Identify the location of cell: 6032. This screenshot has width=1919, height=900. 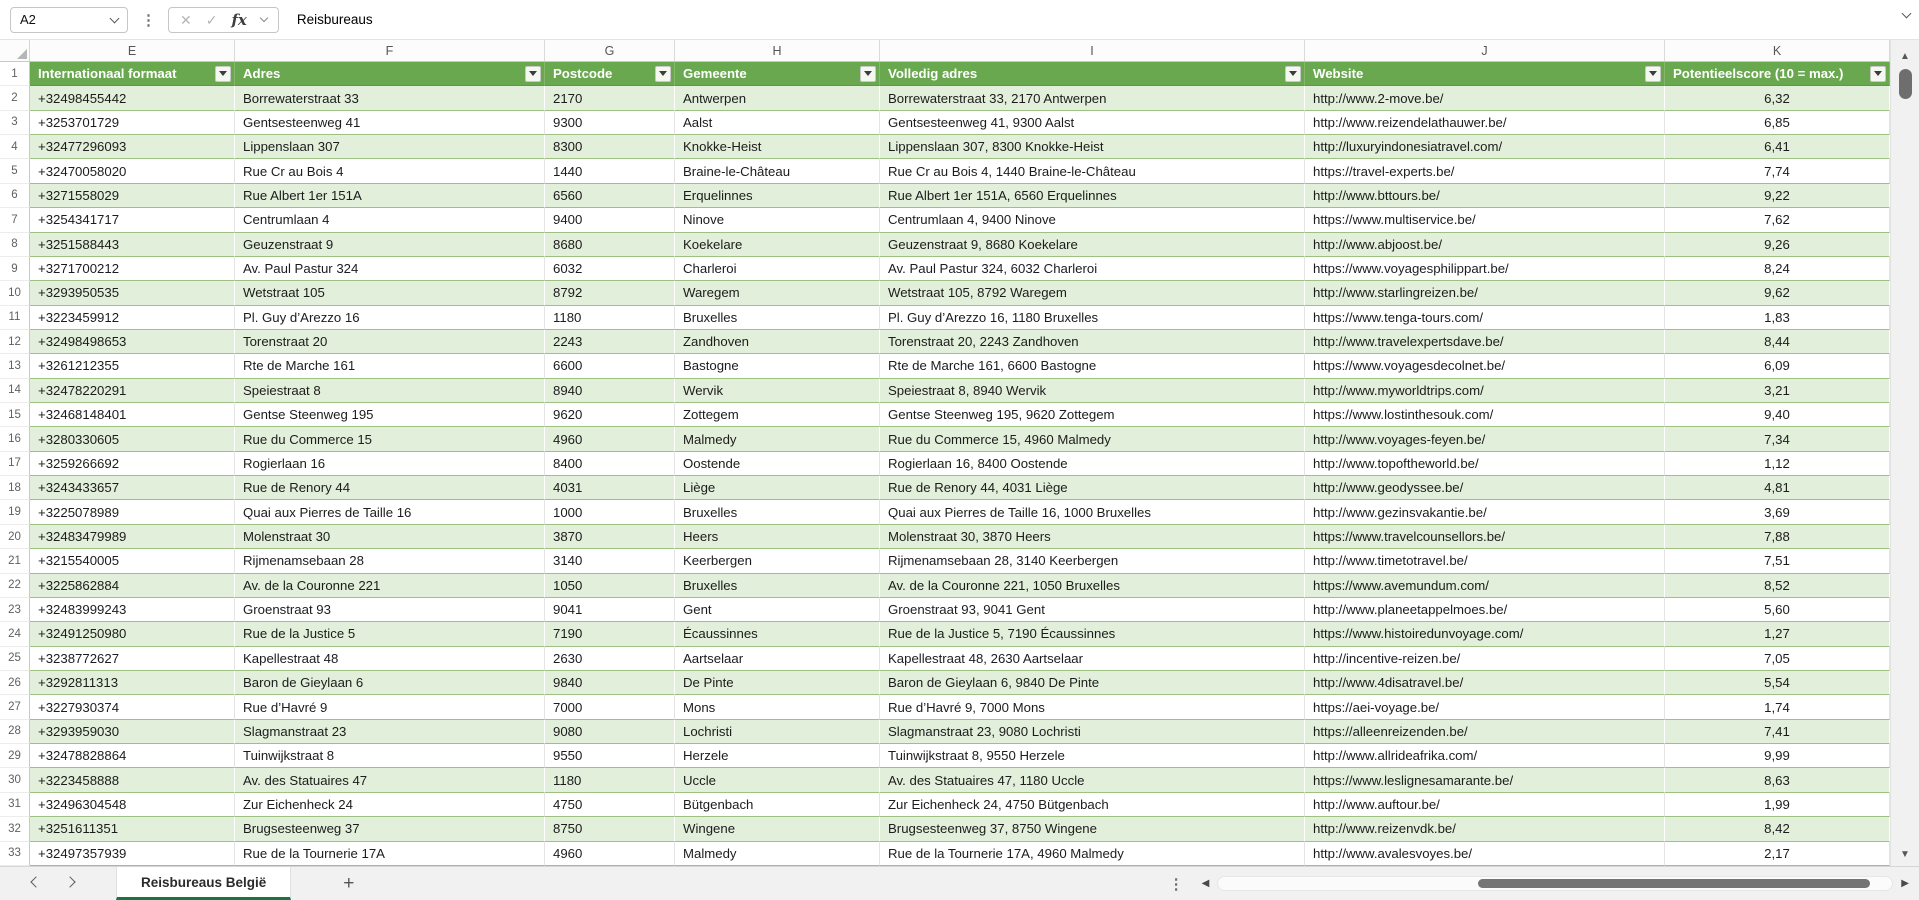
(610, 269).